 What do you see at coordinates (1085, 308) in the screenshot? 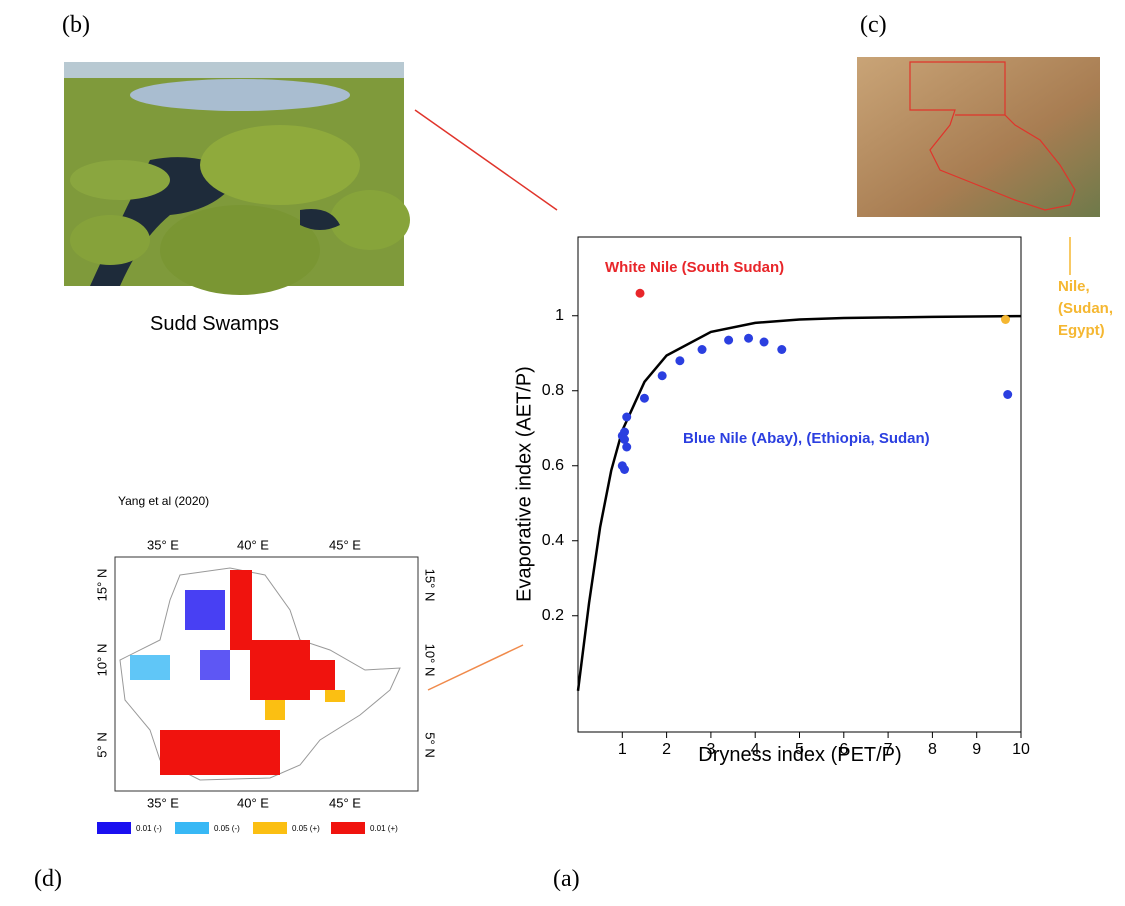
I see `annotation: Nile, (Sudan, Egypt)` at bounding box center [1085, 308].